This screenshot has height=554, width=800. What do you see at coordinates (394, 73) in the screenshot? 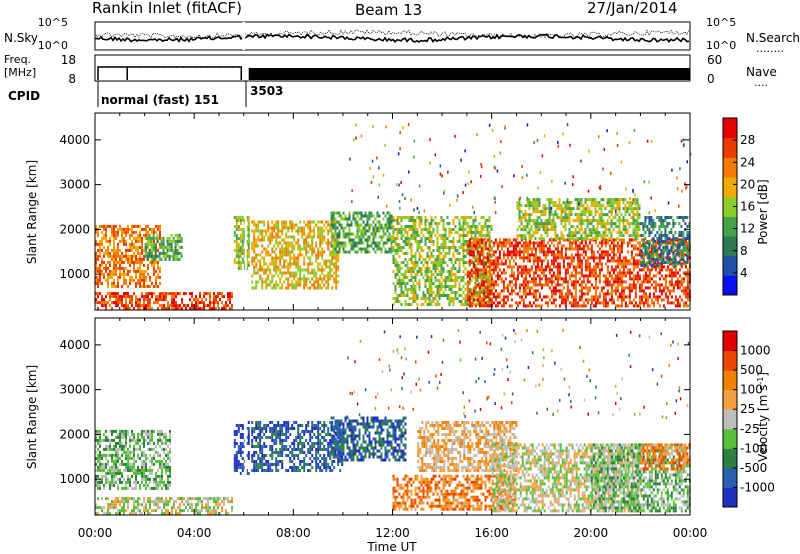
I see `frequency-traces` at bounding box center [394, 73].